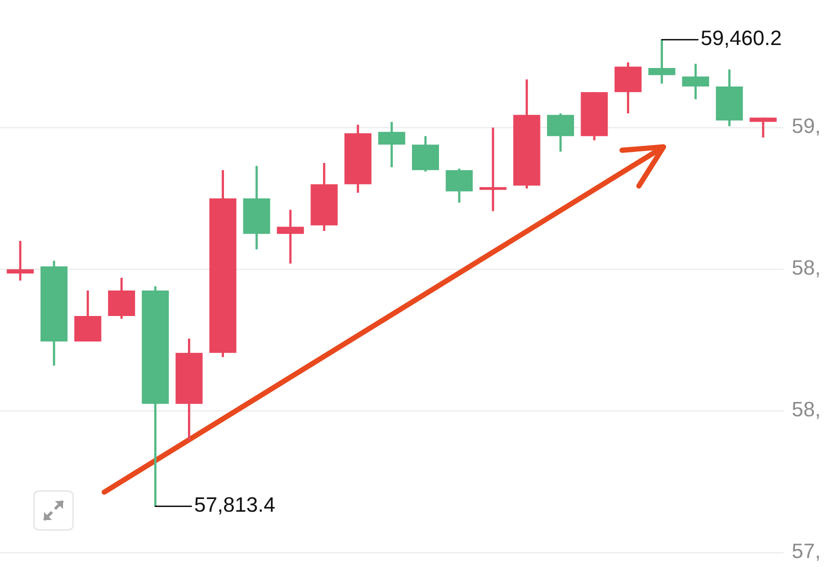 This screenshot has width=829, height=567. I want to click on text: 57,, so click(805, 552).